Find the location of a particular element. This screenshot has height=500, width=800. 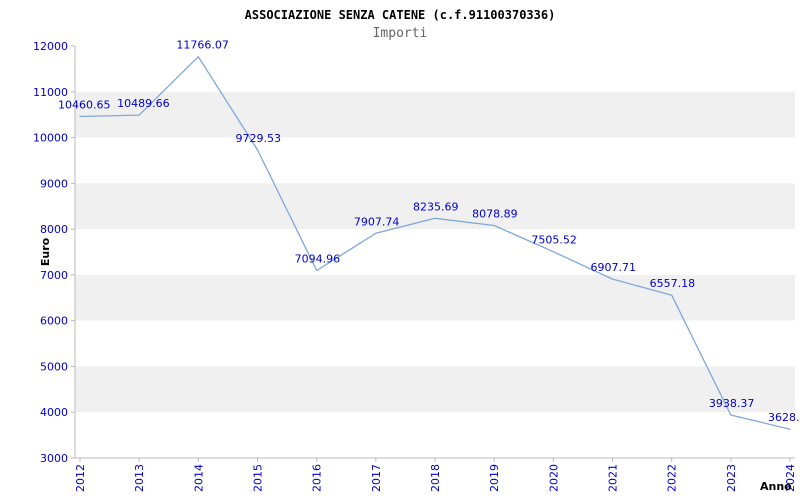

data-point-label: 7505.52 is located at coordinates (554, 240).